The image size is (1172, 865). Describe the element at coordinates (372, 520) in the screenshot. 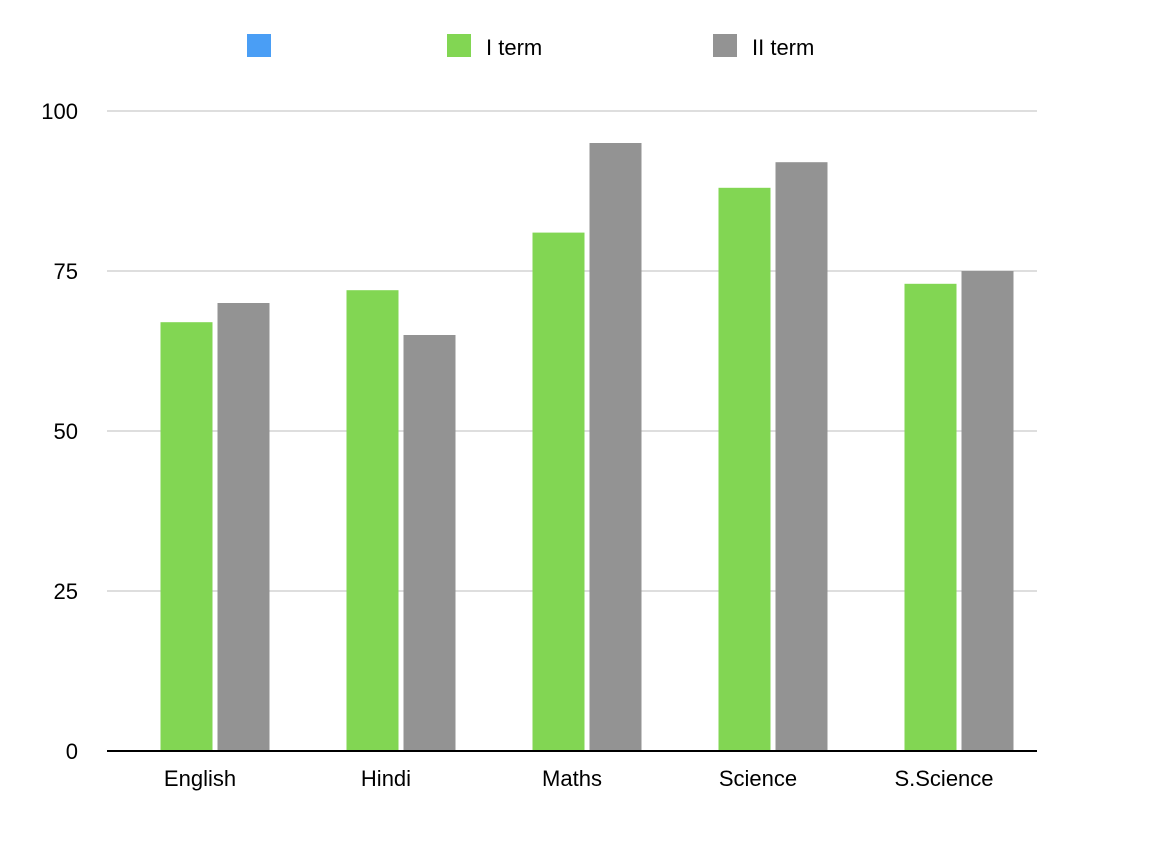

I see `bar-i-term-hindi` at that location.